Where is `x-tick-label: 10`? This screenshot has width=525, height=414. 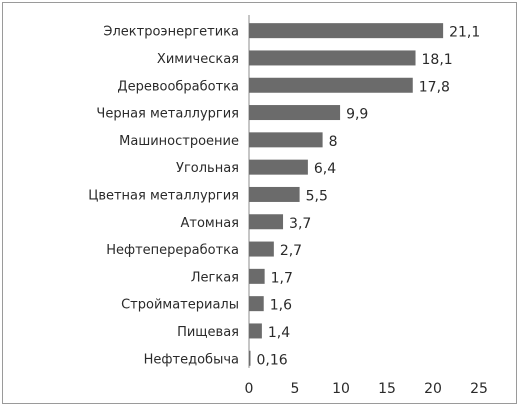
x-tick-label: 10 is located at coordinates (341, 389).